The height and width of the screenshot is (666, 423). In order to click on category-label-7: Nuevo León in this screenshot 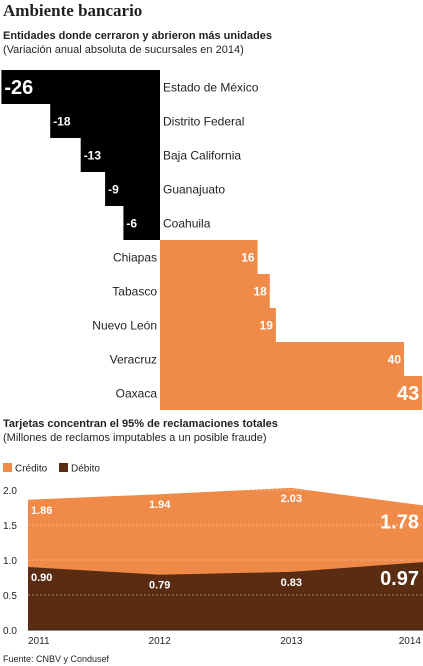, I will do `click(124, 326)`.